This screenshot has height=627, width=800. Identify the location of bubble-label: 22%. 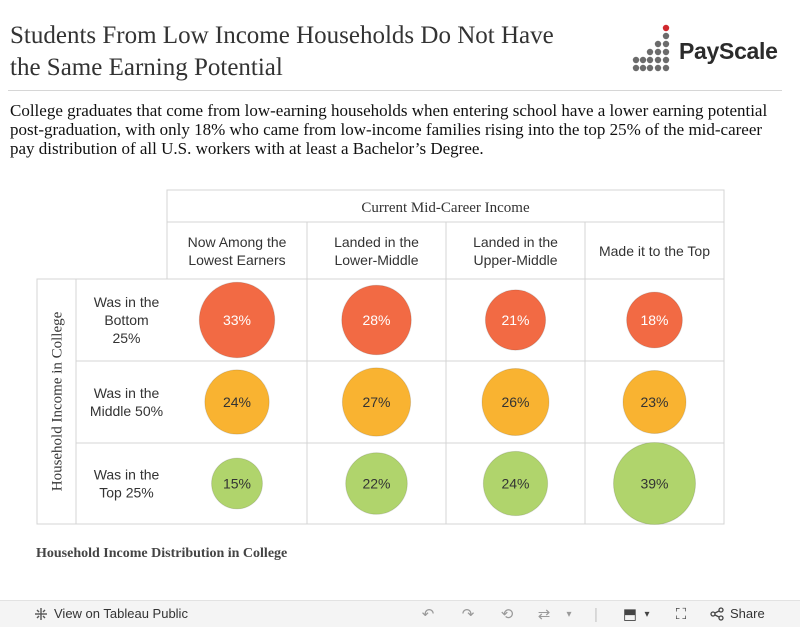
(376, 484).